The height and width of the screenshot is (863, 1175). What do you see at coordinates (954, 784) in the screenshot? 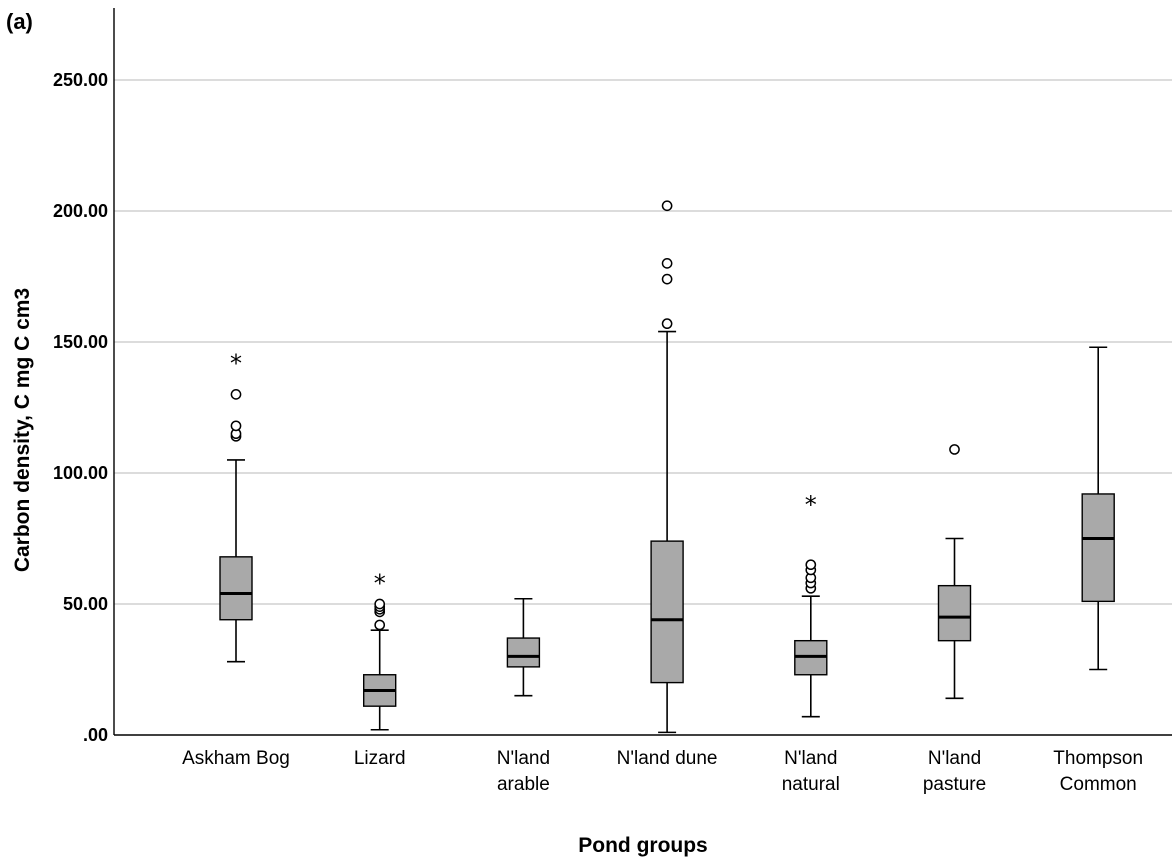
I see `category-label: pasture` at bounding box center [954, 784].